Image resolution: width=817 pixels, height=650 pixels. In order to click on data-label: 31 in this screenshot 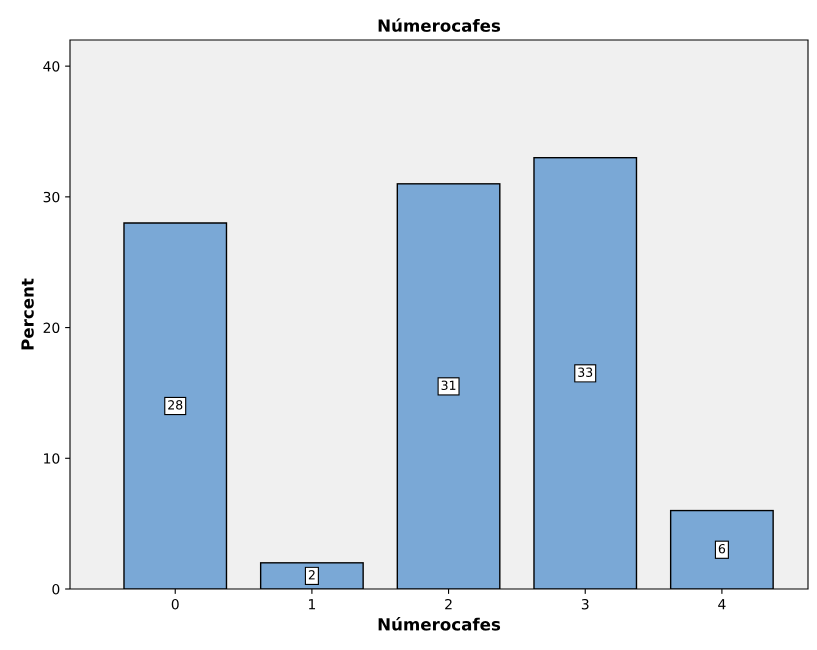, I will do `click(449, 385)`.